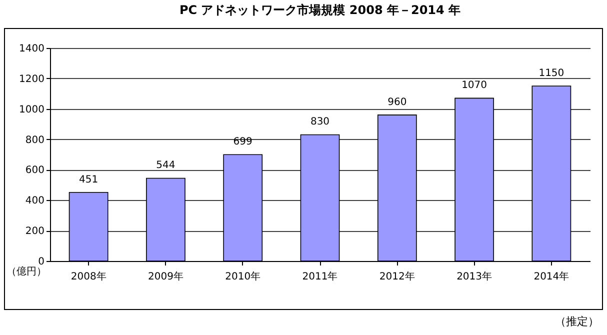 The image size is (607, 335). I want to click on data-label: 1150, so click(551, 74).